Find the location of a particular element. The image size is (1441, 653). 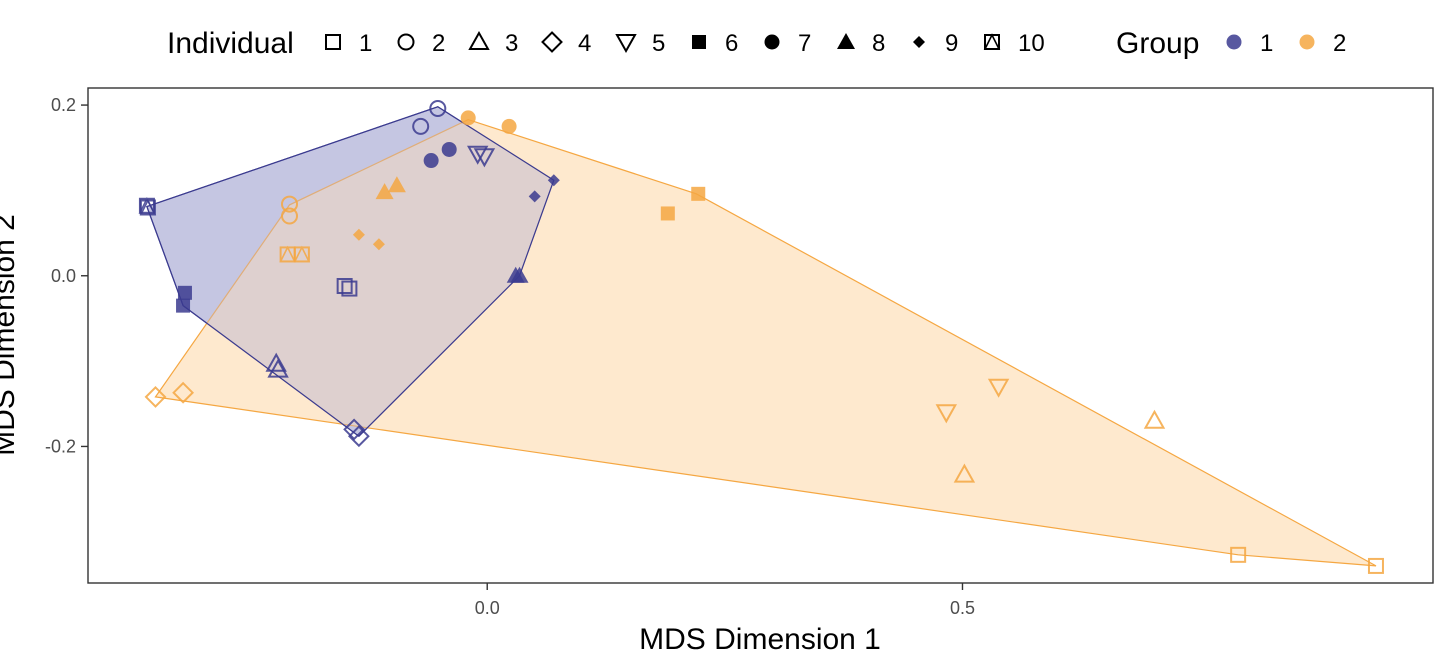

legend-individual-2-icon is located at coordinates (406, 42).